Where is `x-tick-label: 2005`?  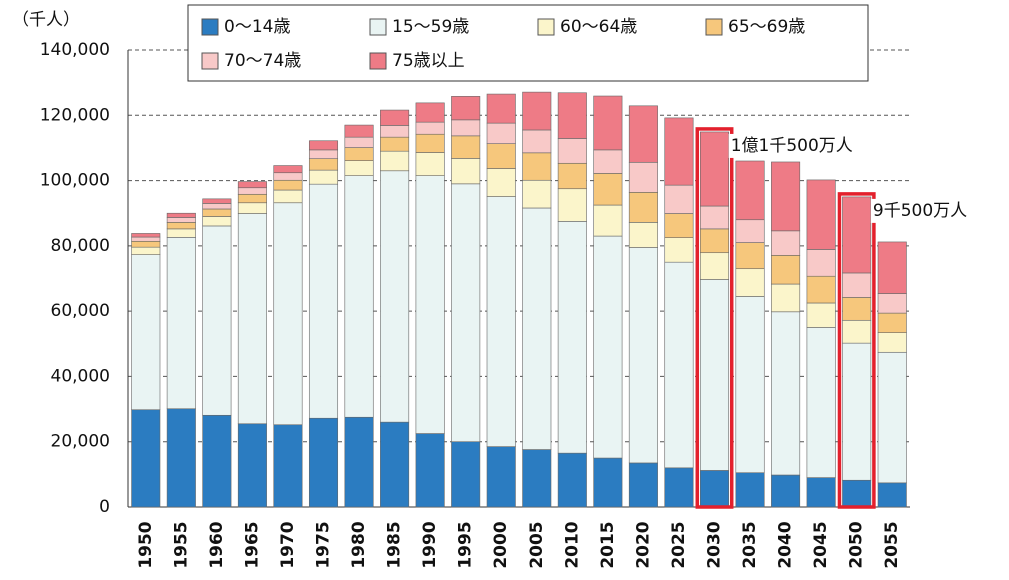
x-tick-label: 2005 is located at coordinates (537, 544).